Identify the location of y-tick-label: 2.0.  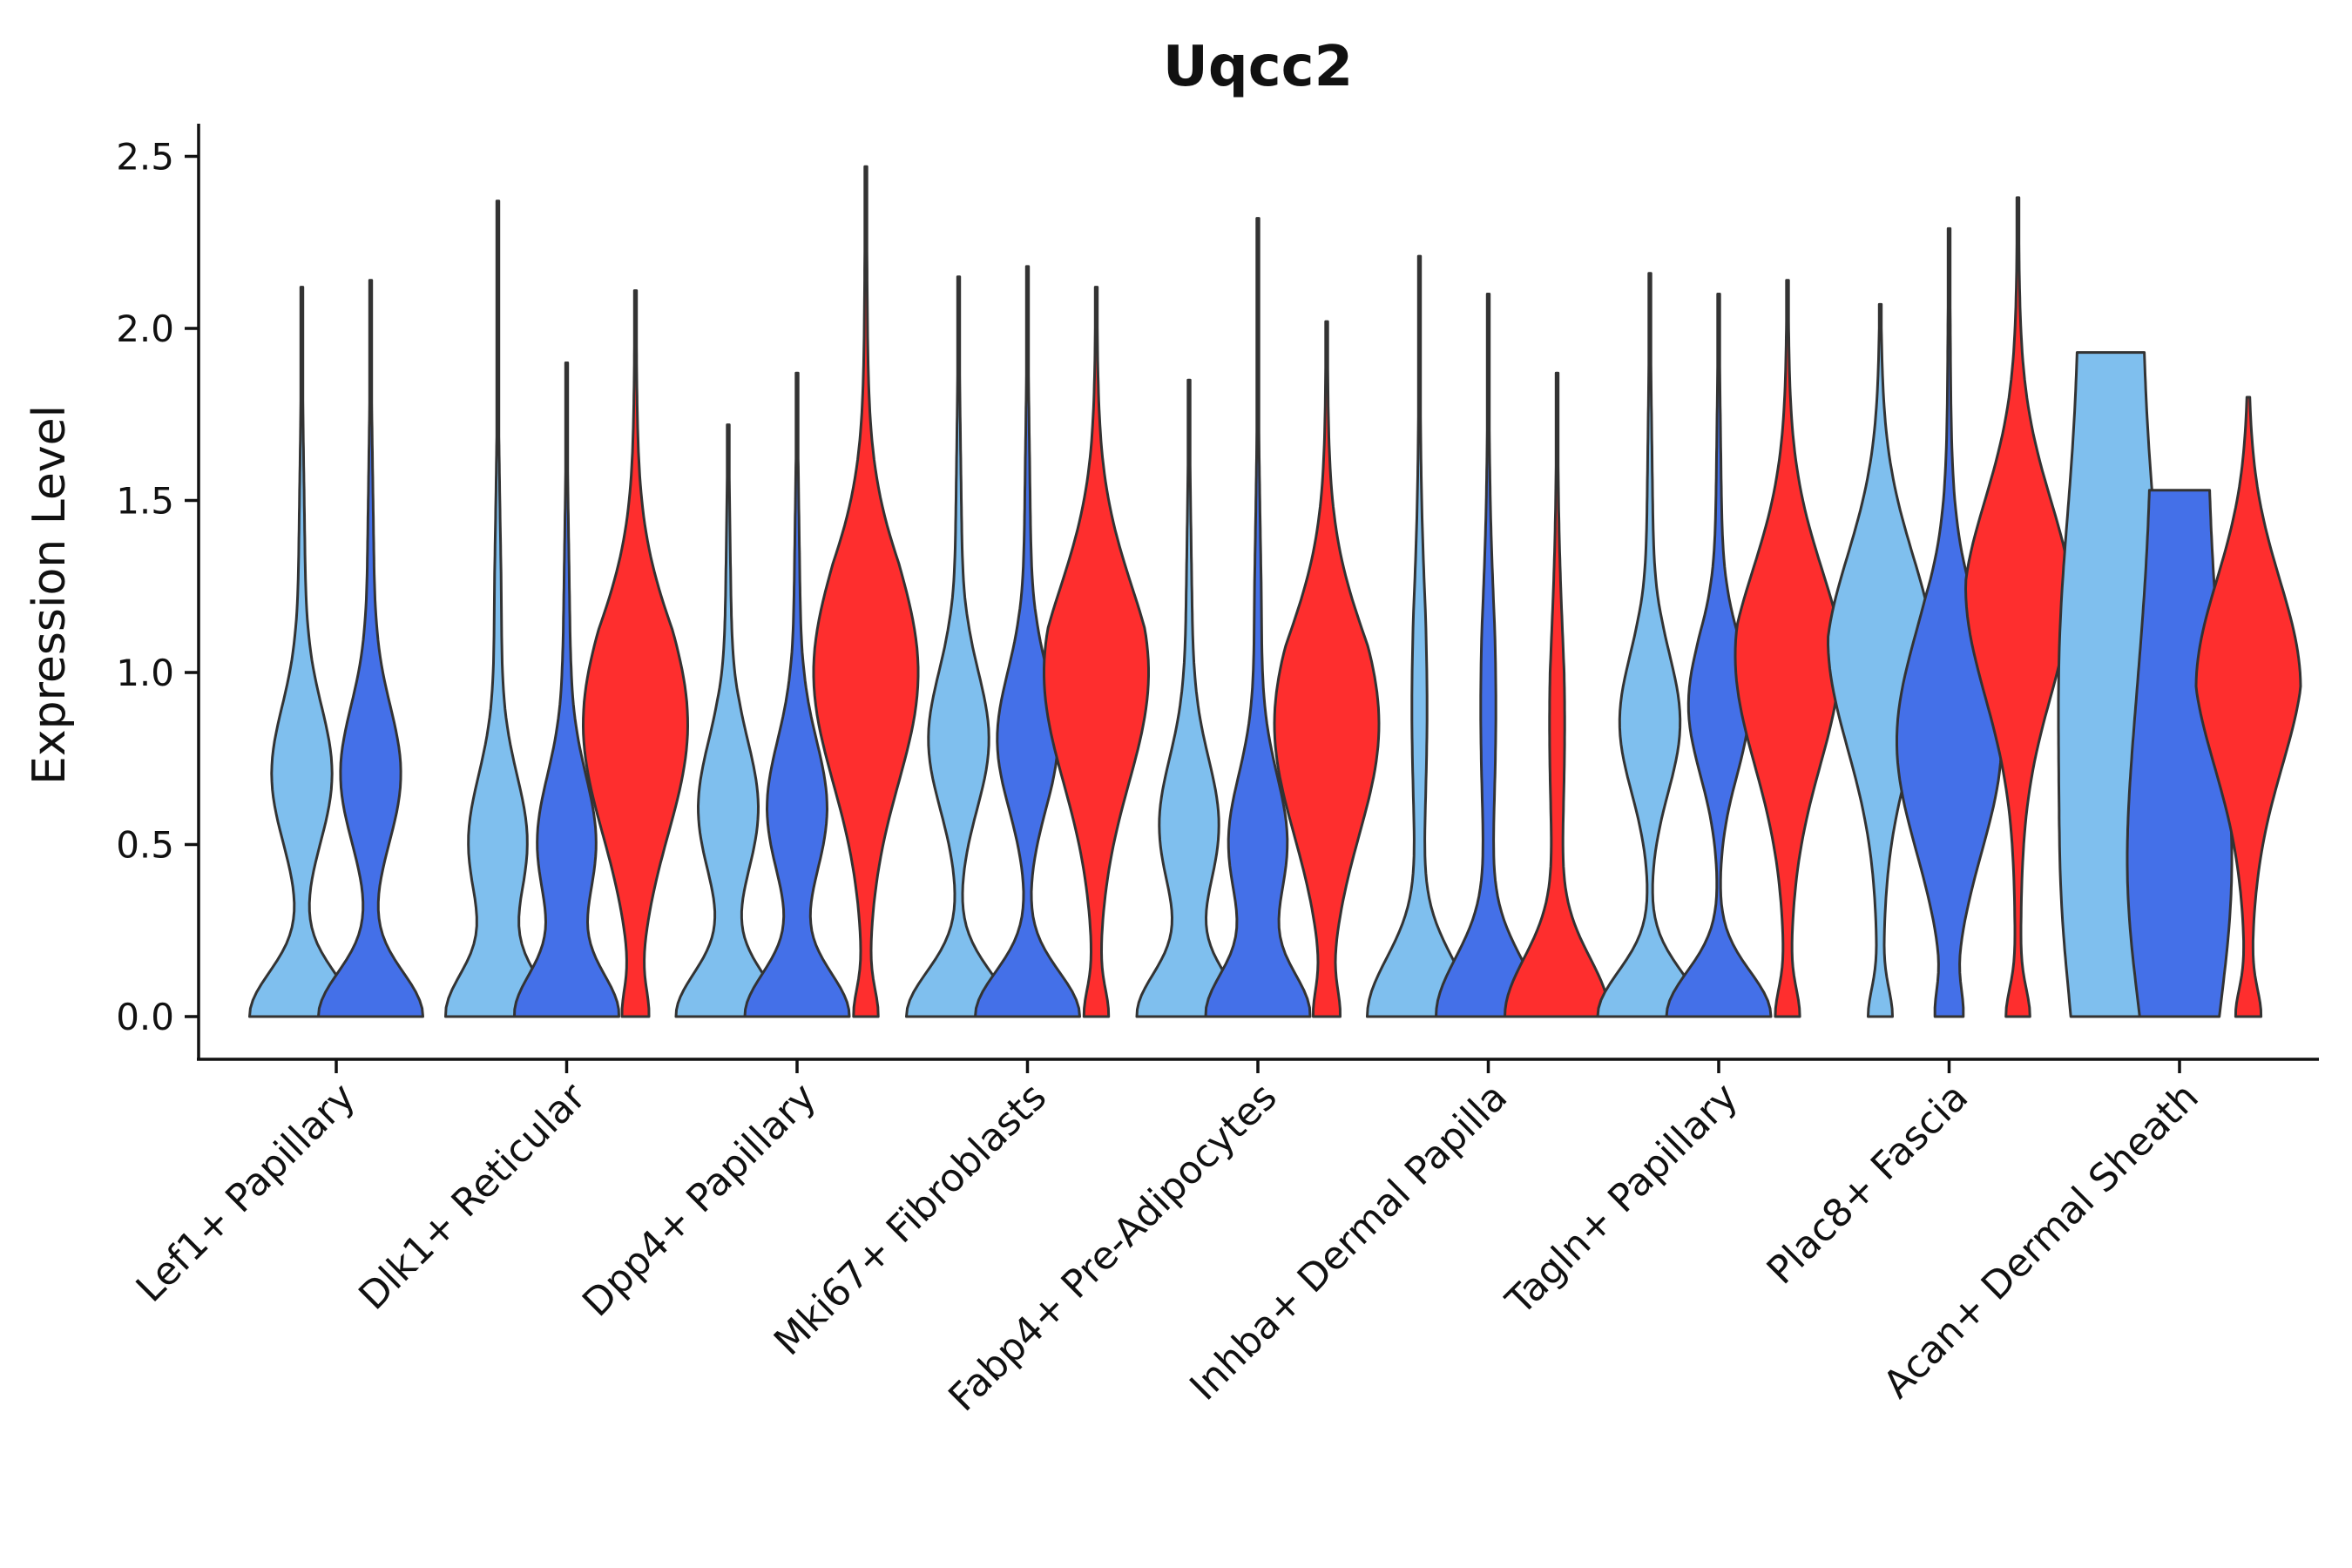
(145, 329).